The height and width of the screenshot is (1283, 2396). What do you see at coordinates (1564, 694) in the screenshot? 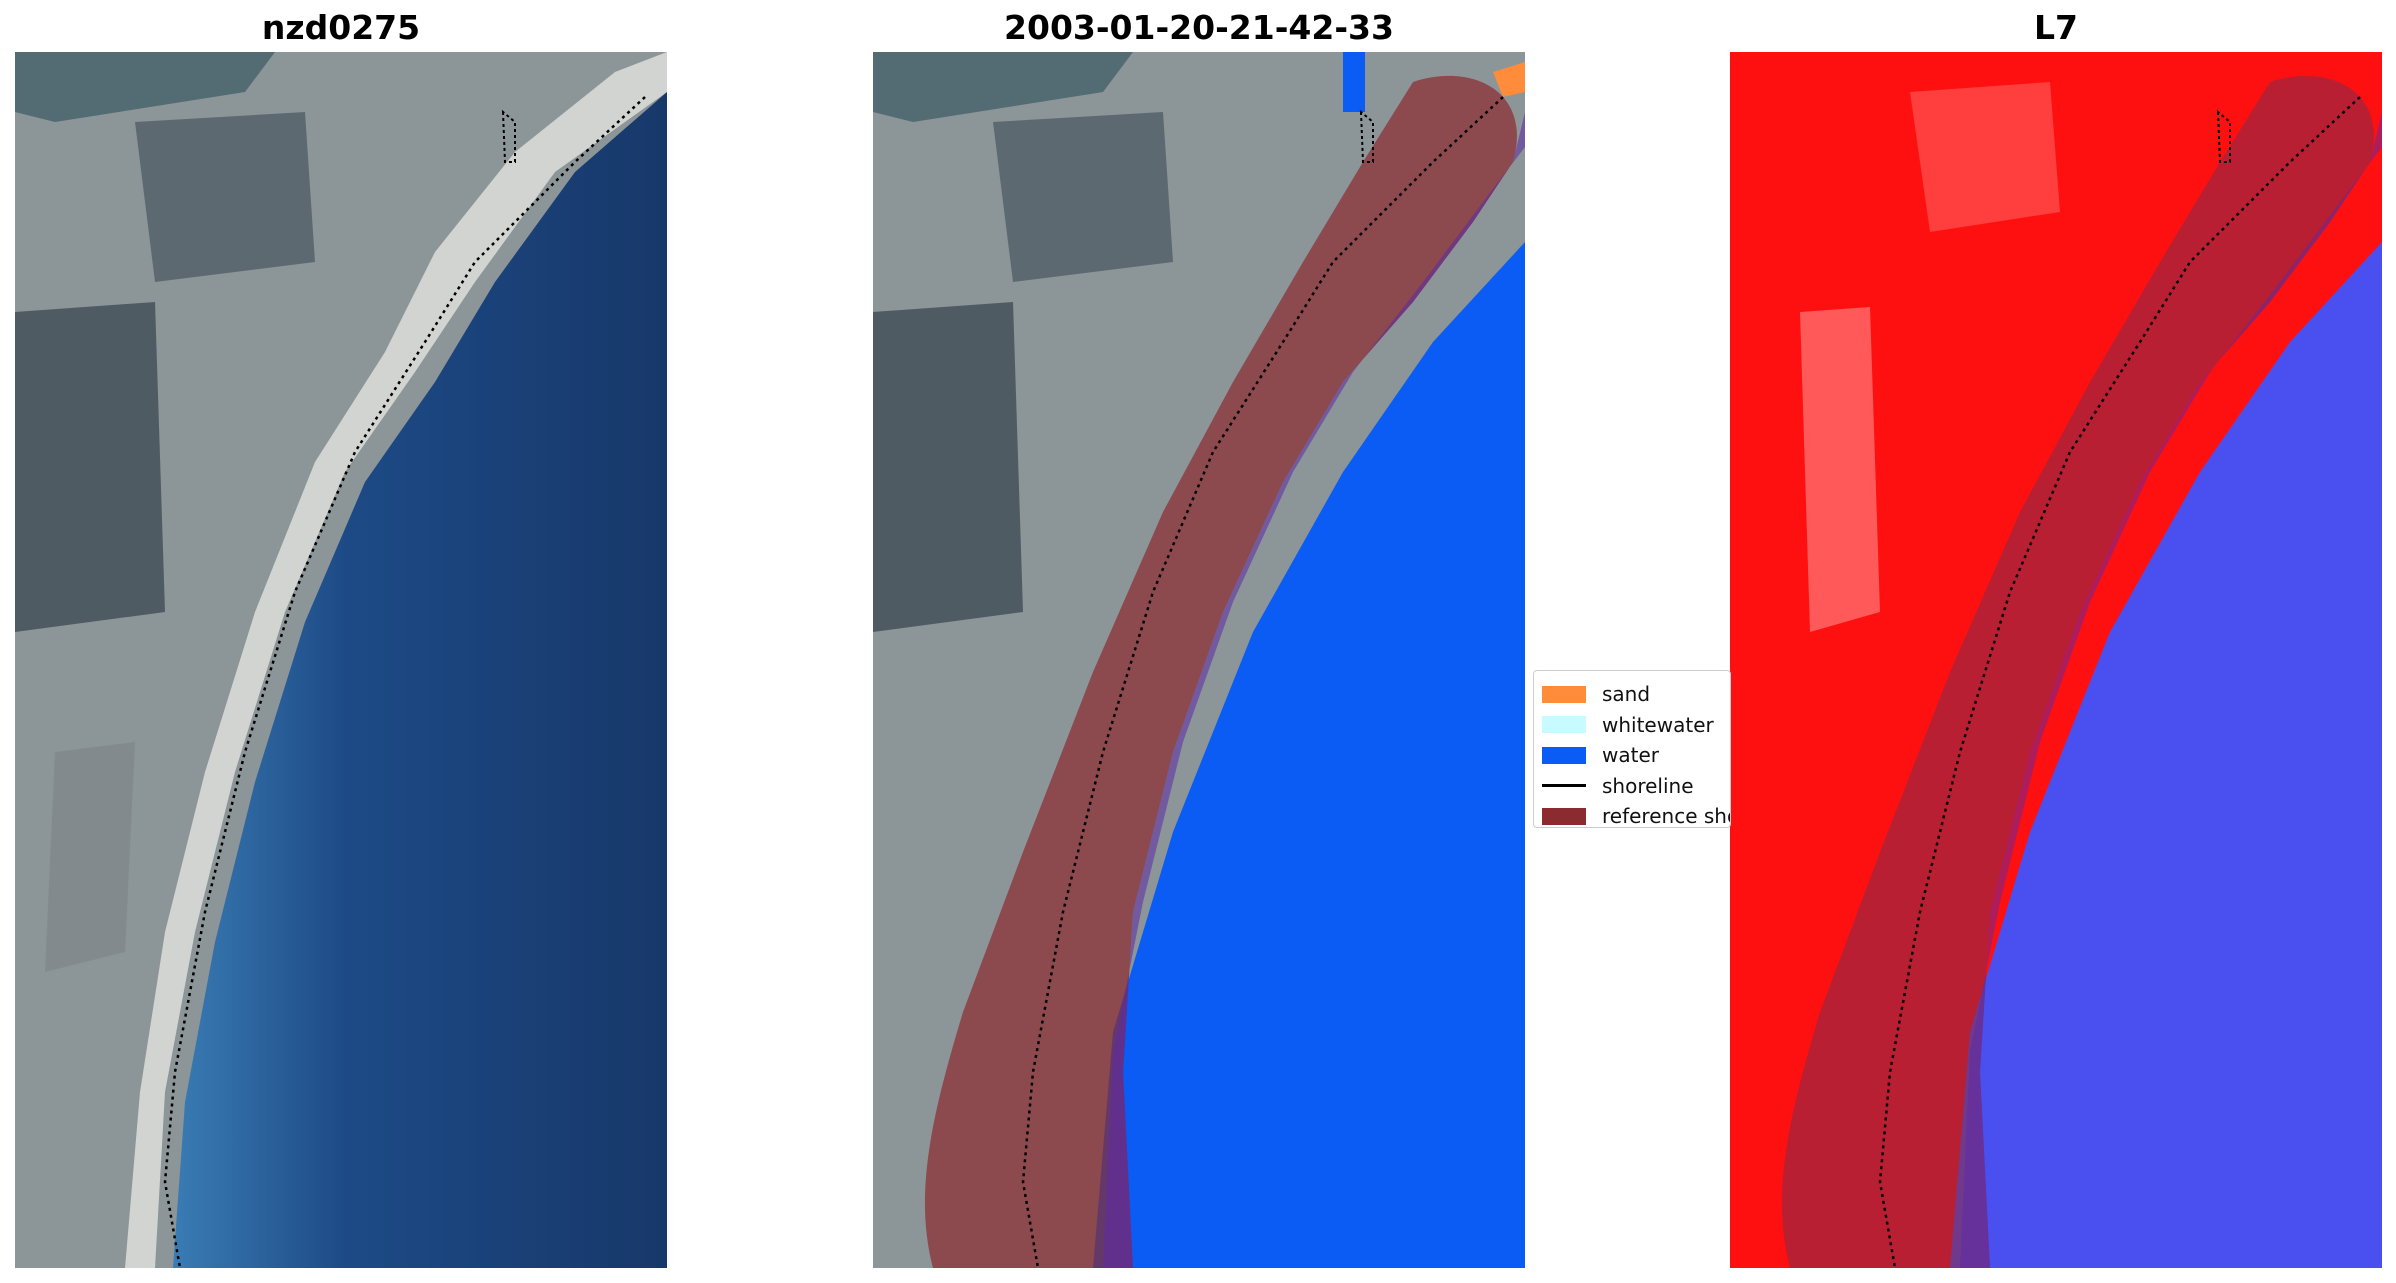
I see `sand-swatch` at bounding box center [1564, 694].